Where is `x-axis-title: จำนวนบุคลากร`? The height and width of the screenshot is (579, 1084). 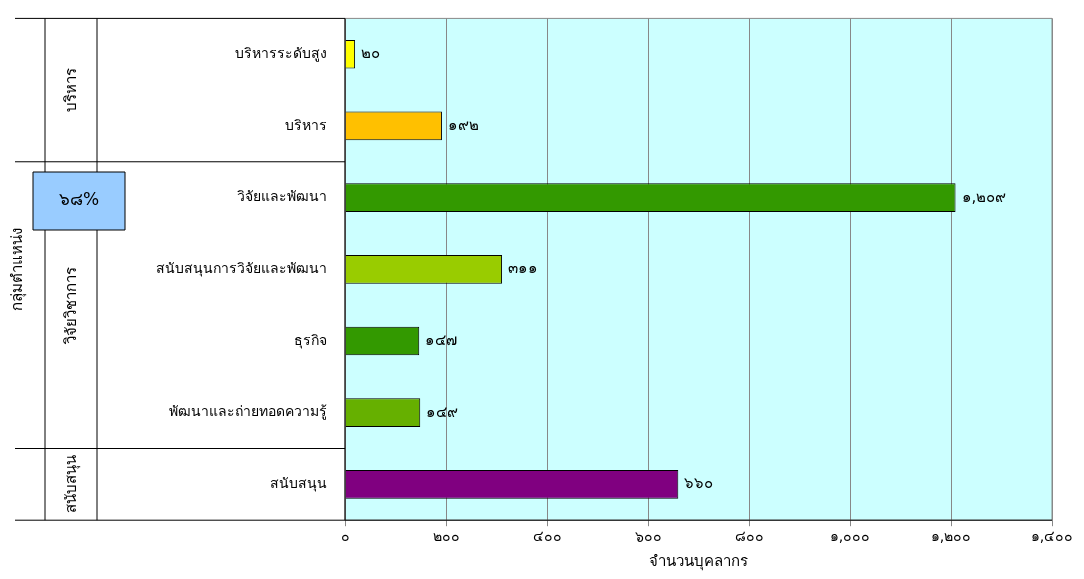 x-axis-title: จำนวนบุคลากร is located at coordinates (698, 561).